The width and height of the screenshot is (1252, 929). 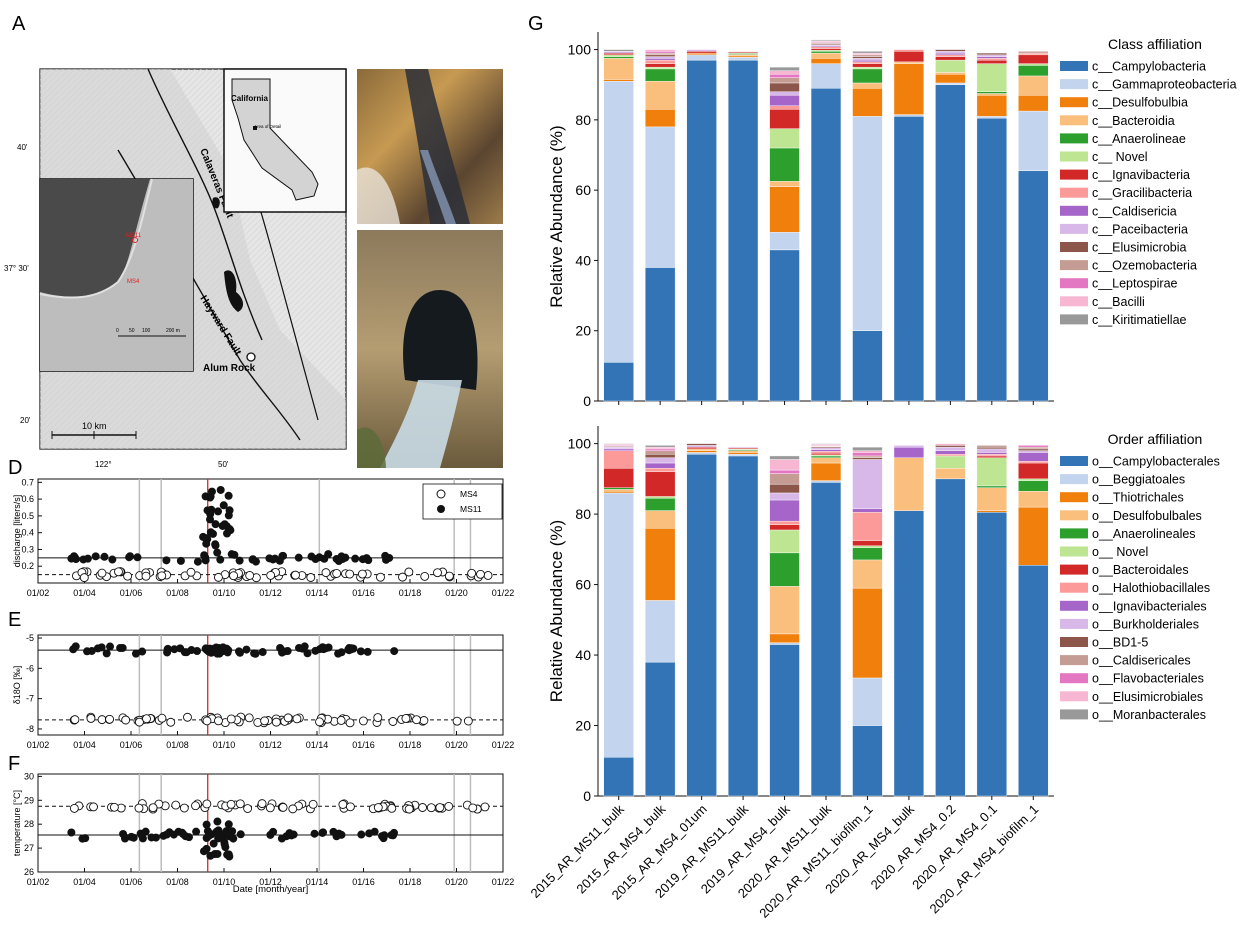 I want to click on class-chart-legend-label-3: c__Bacteroidia, so click(x=1133, y=121).